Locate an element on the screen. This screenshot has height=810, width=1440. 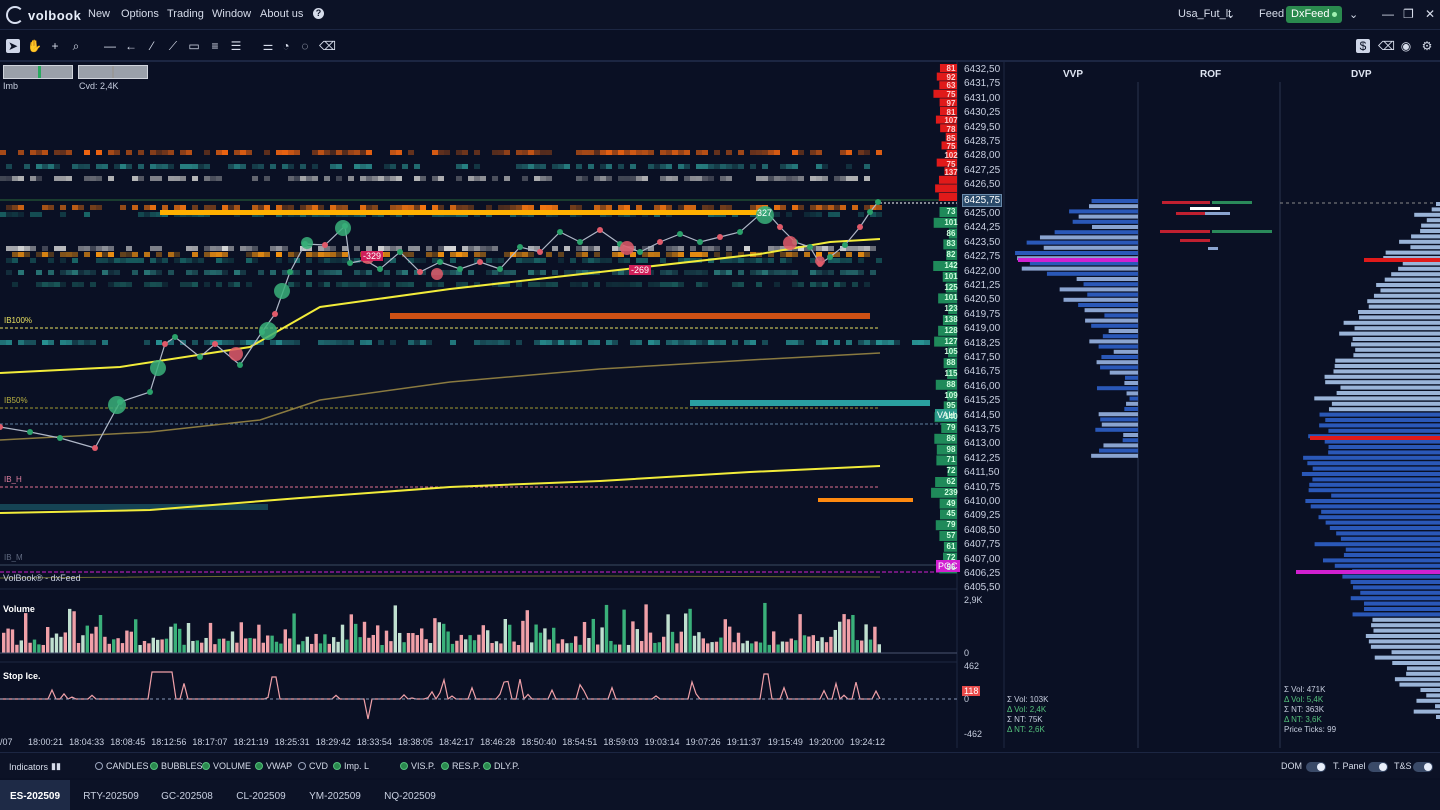
lines-icon: ≡ is located at coordinates (215, 46).